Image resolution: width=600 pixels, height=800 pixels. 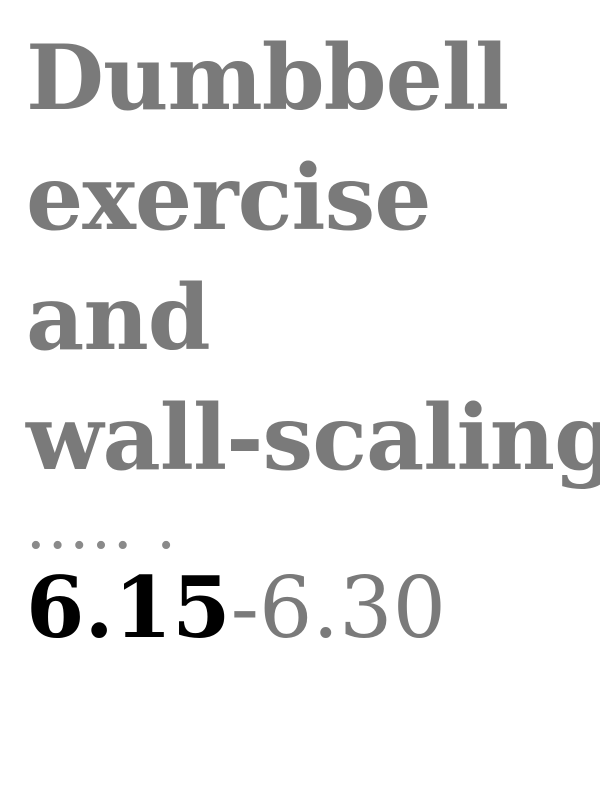 I want to click on title-line: exercise, so click(x=229, y=198).